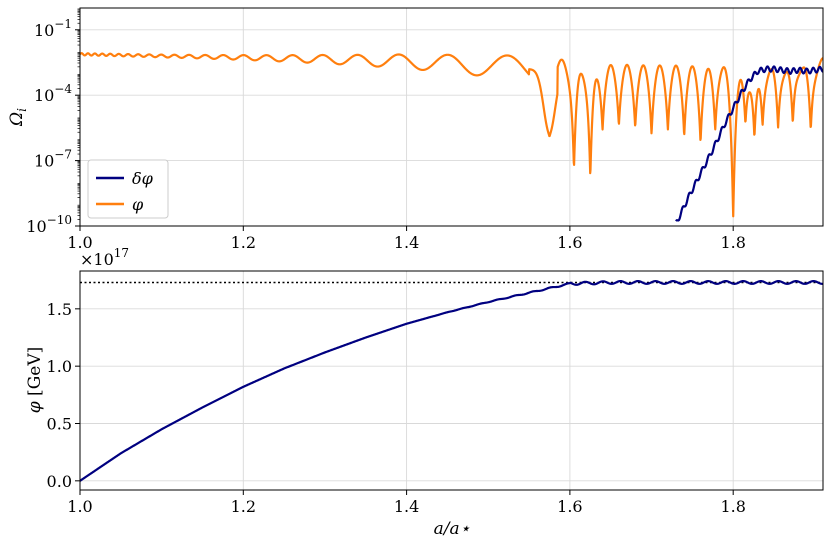 The image size is (831, 548). Describe the element at coordinates (143, 178) in the screenshot. I see `legend-label-dphi: δφ` at that location.